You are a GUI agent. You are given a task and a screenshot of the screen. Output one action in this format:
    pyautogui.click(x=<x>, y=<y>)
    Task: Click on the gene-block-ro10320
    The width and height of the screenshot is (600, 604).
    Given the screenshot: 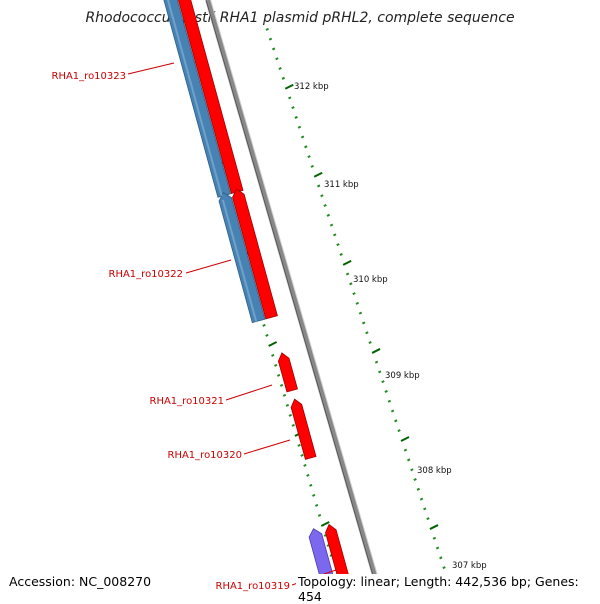 What is the action you would take?
    pyautogui.click(x=303, y=429)
    